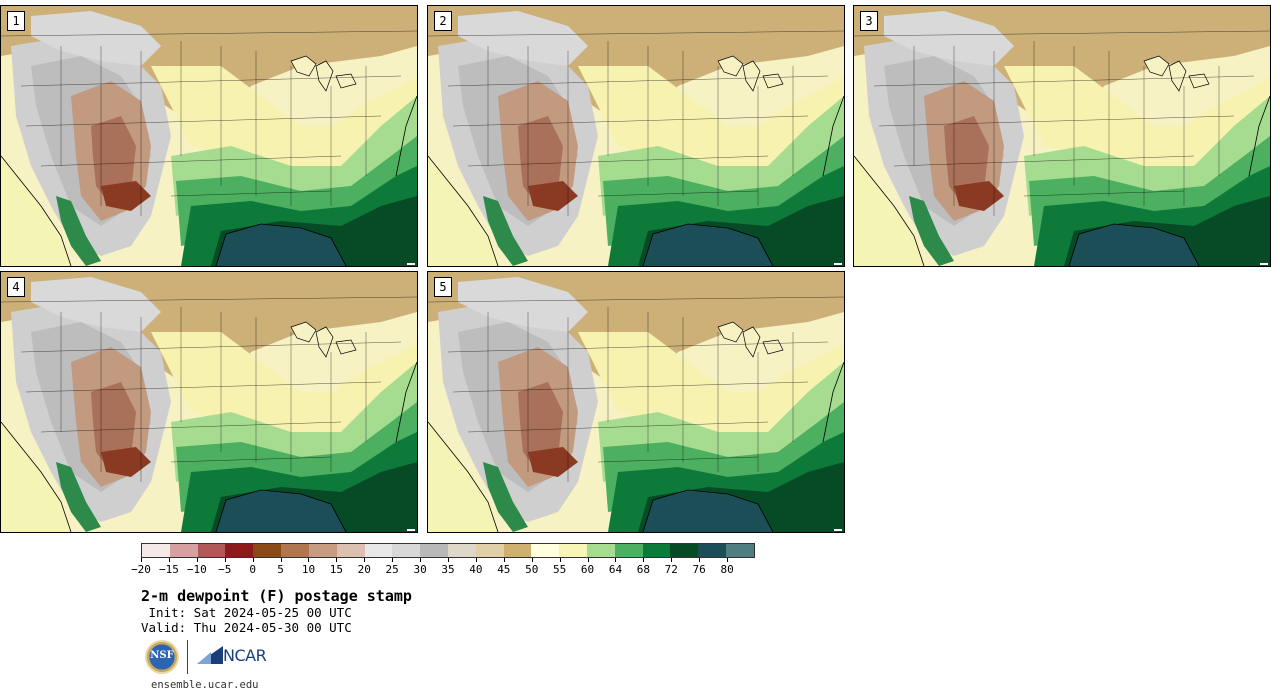  I want to click on colorbar-tick-label: 10, so click(308, 569).